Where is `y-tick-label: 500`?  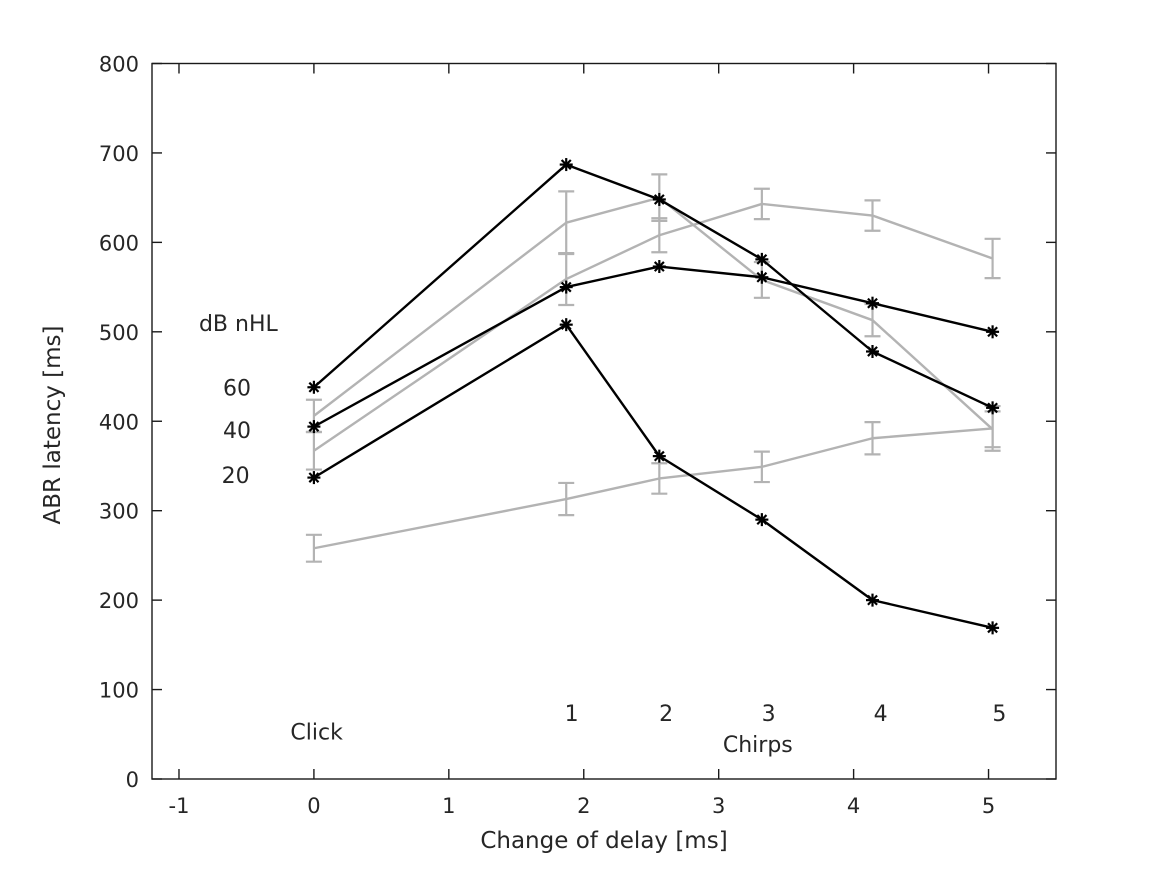 y-tick-label: 500 is located at coordinates (119, 333).